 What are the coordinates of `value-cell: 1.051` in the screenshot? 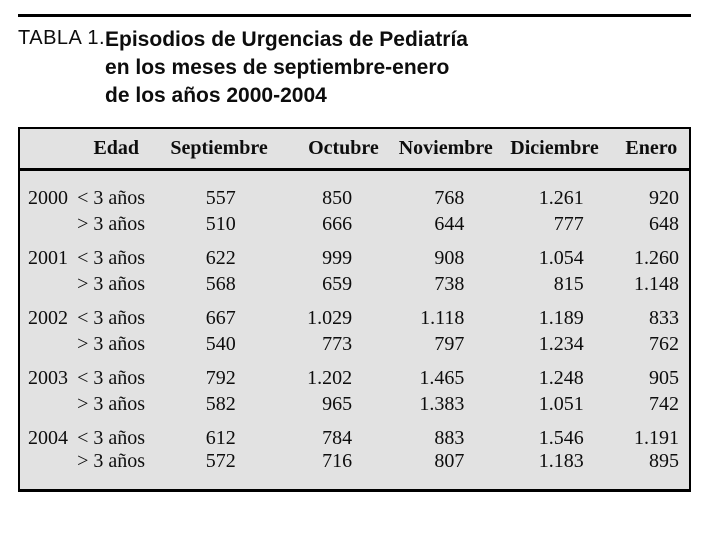 It's located at (561, 404).